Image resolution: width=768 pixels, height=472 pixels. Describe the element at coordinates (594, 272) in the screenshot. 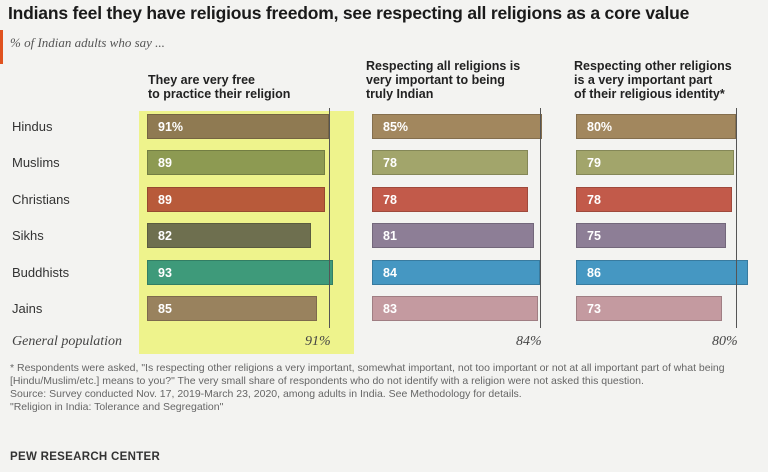

I see `bar-value-label: 86` at that location.